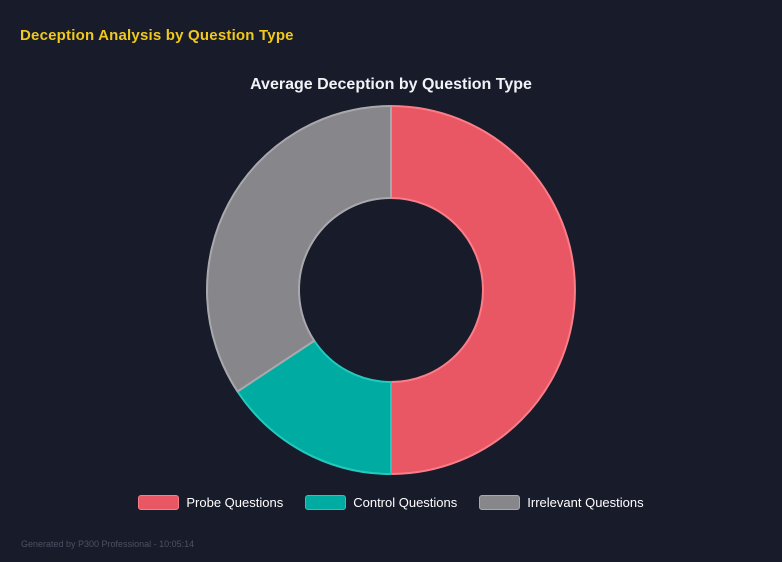  Describe the element at coordinates (157, 35) in the screenshot. I see `page-title: Deception Analysis by Question Type` at that location.